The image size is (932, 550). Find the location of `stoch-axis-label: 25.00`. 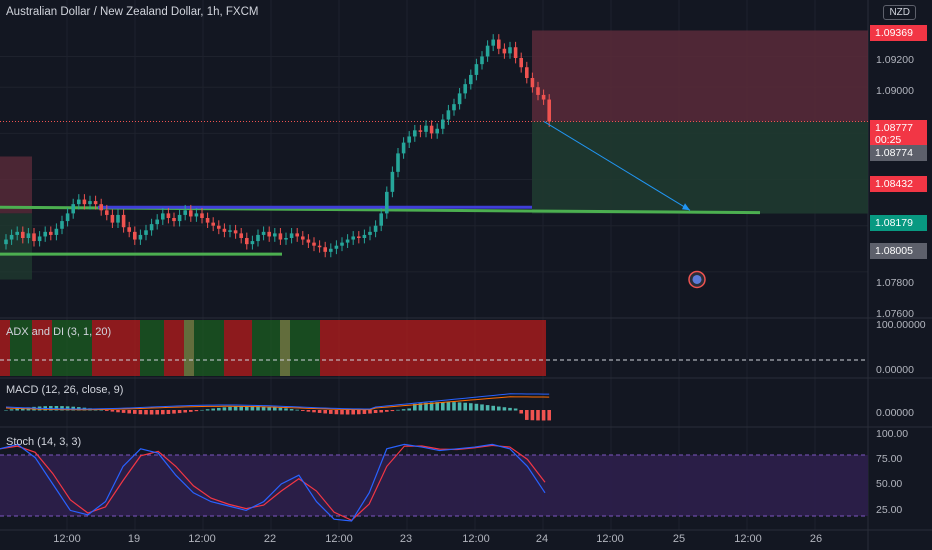

stoch-axis-label: 25.00 is located at coordinates (889, 510).